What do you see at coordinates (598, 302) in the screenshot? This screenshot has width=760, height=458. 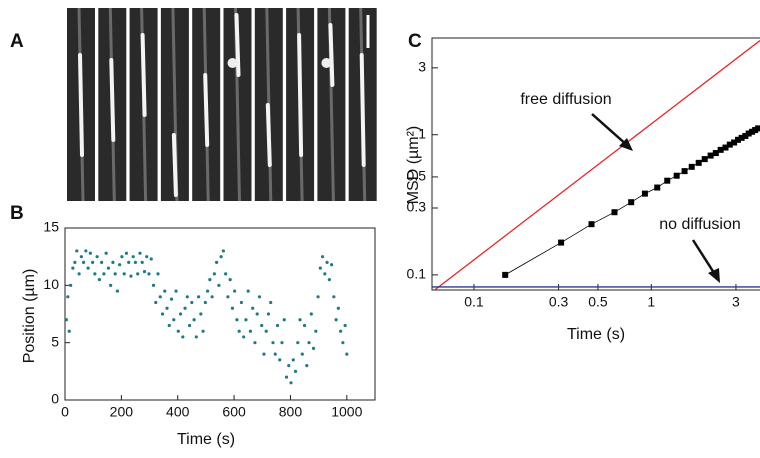 I see `x-tick-label: 0.5` at bounding box center [598, 302].